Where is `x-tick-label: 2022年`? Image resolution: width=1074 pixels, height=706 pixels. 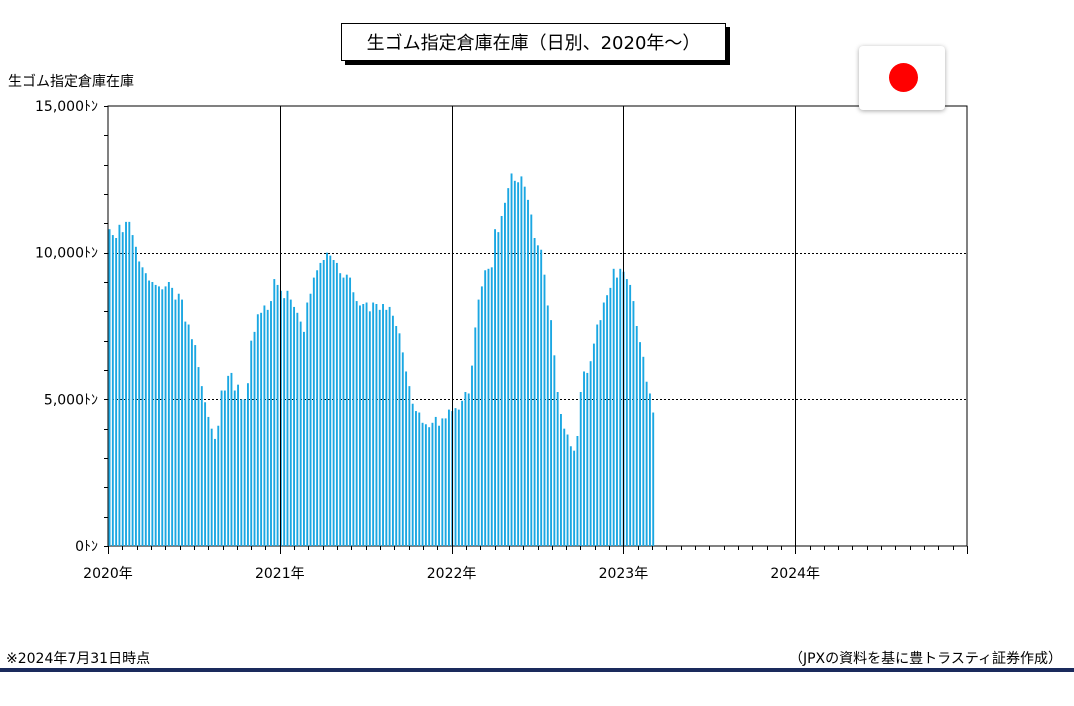 x-tick-label: 2022年 is located at coordinates (452, 574).